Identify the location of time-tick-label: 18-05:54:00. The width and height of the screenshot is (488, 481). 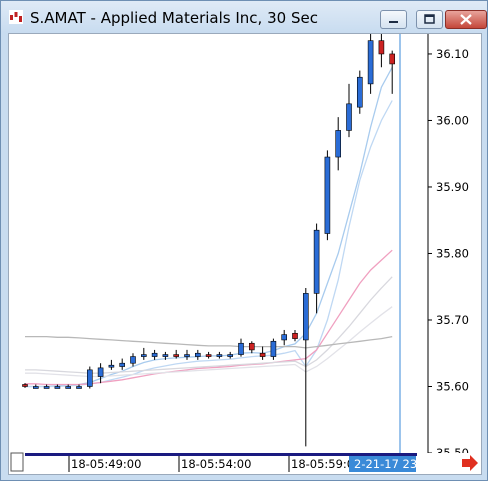
(216, 464).